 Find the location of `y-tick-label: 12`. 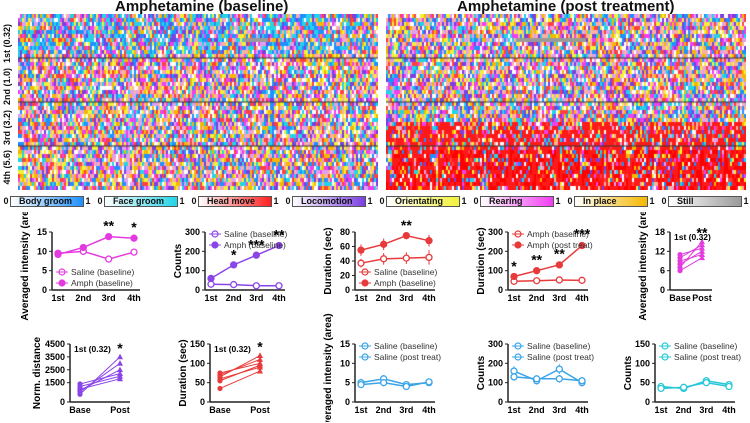

y-tick-label: 12 is located at coordinates (660, 251).